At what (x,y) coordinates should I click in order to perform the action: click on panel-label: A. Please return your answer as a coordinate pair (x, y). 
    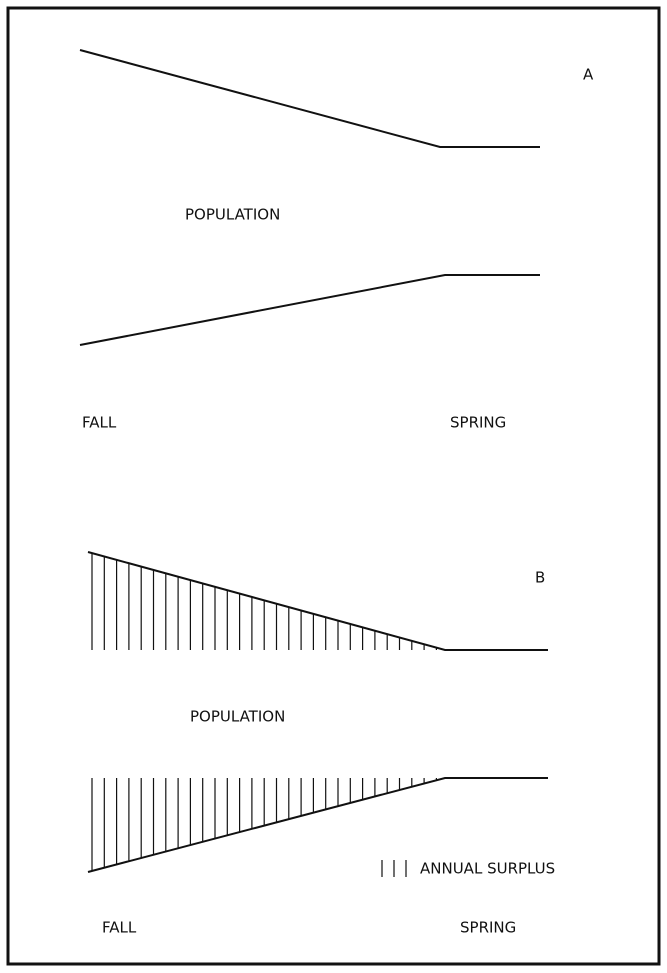
    Looking at the image, I should click on (588, 75).